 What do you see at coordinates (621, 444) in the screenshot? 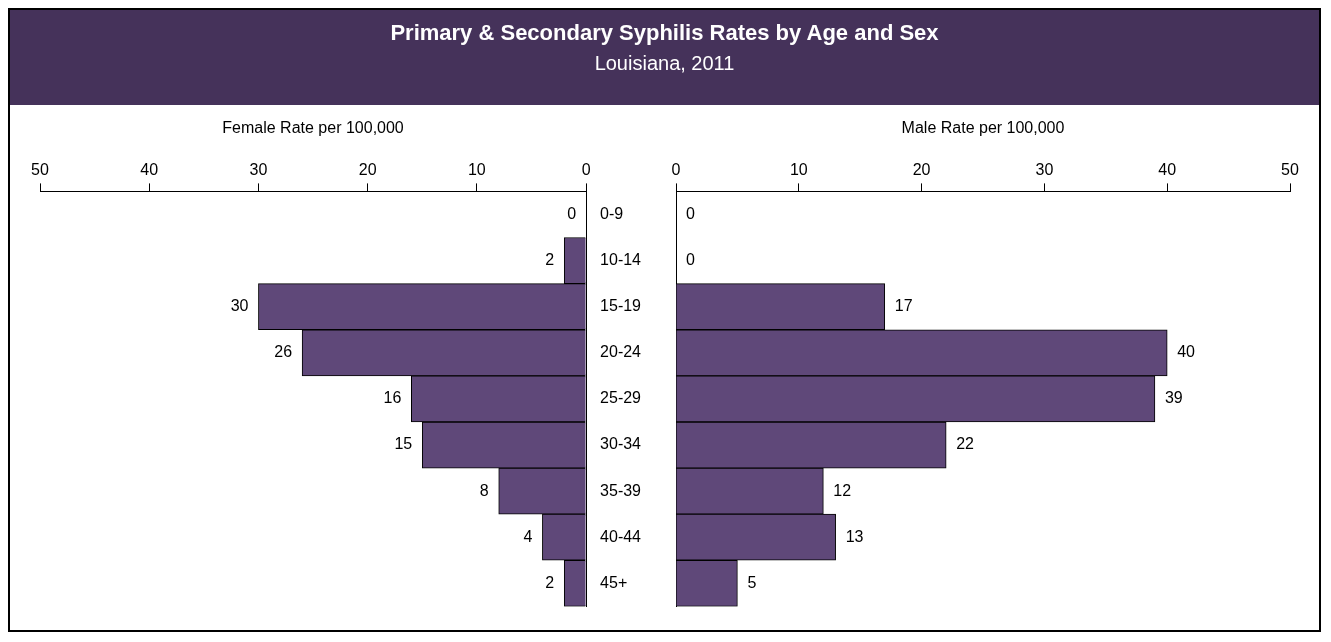
I see `y-tick-label: 30-34` at bounding box center [621, 444].